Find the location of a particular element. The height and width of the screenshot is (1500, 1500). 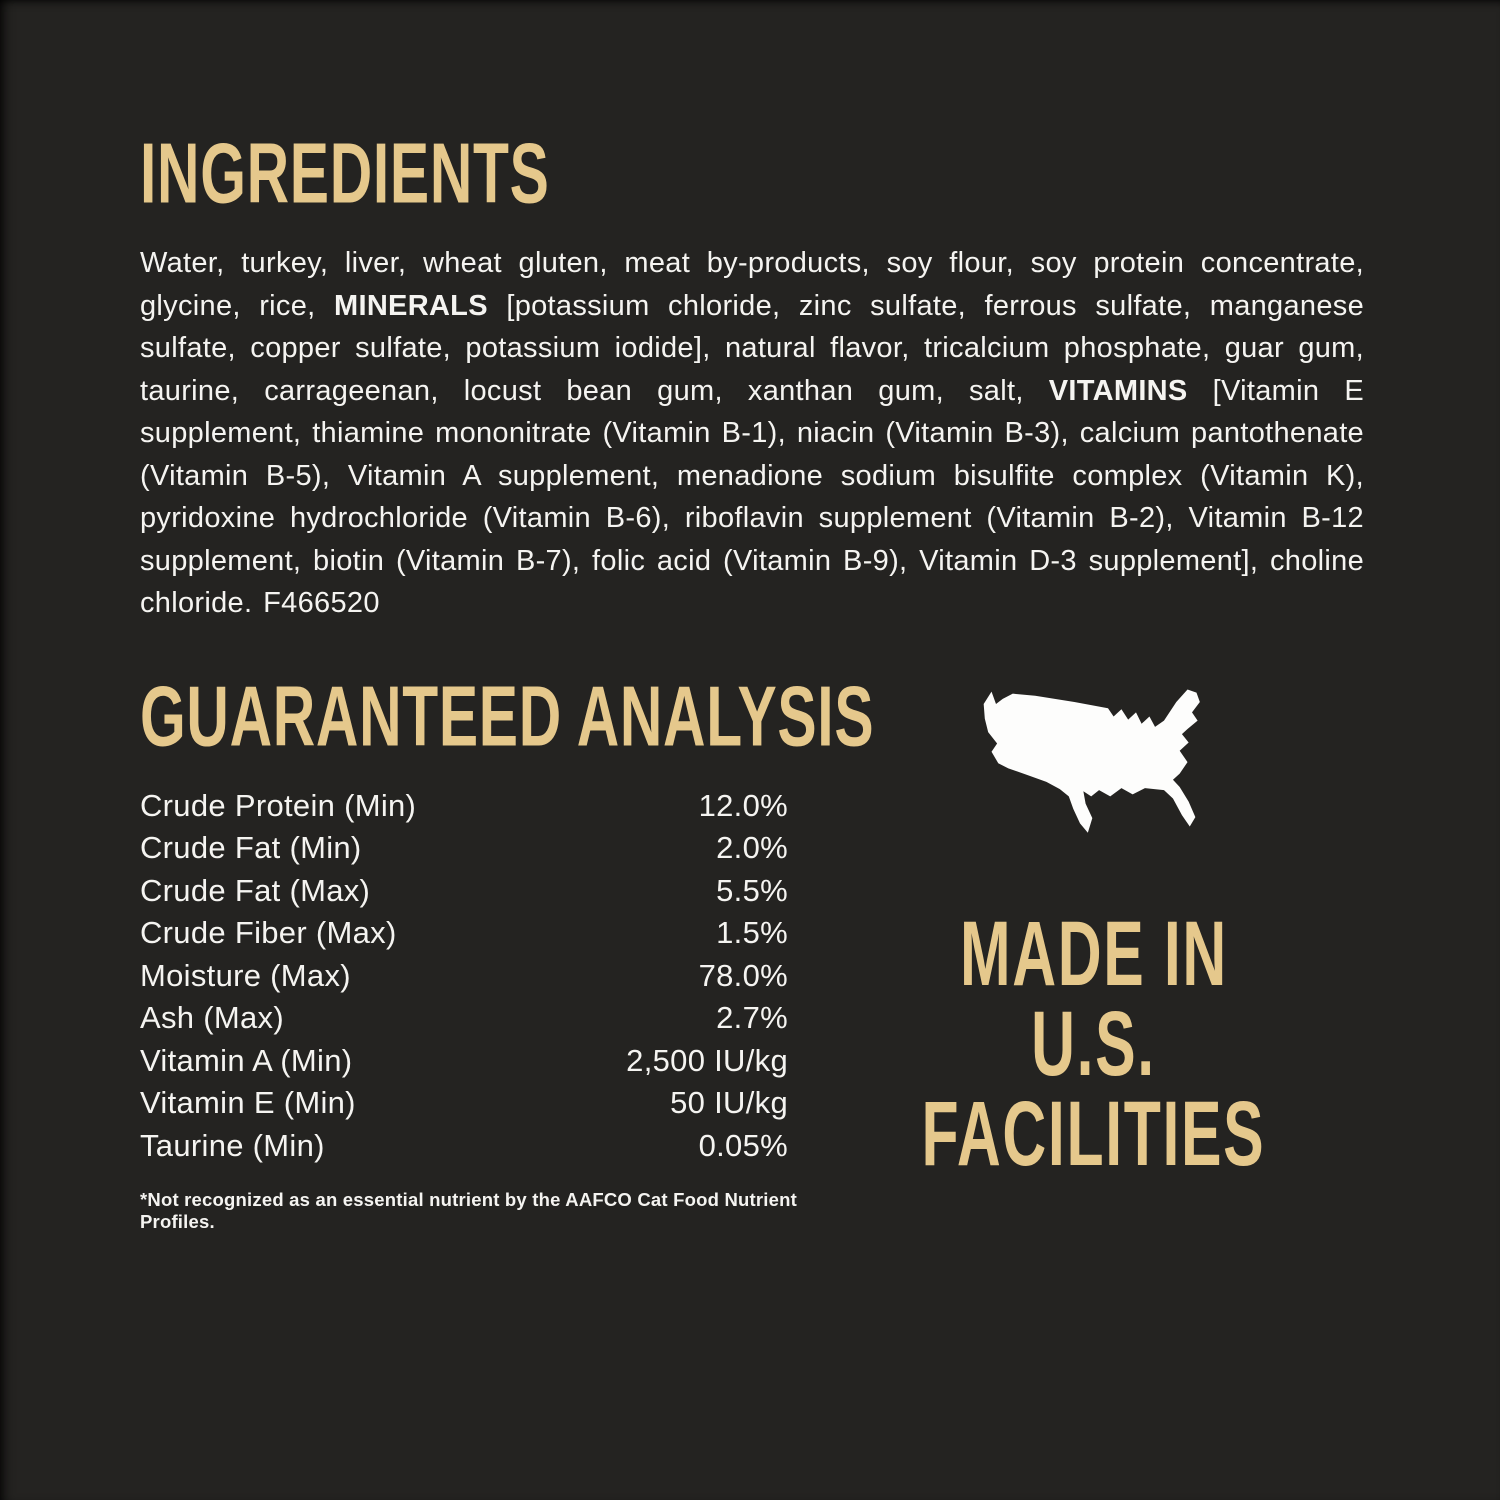

made-in-text: MADE IN U.S. FACILITIES is located at coordinates (1093, 1044).